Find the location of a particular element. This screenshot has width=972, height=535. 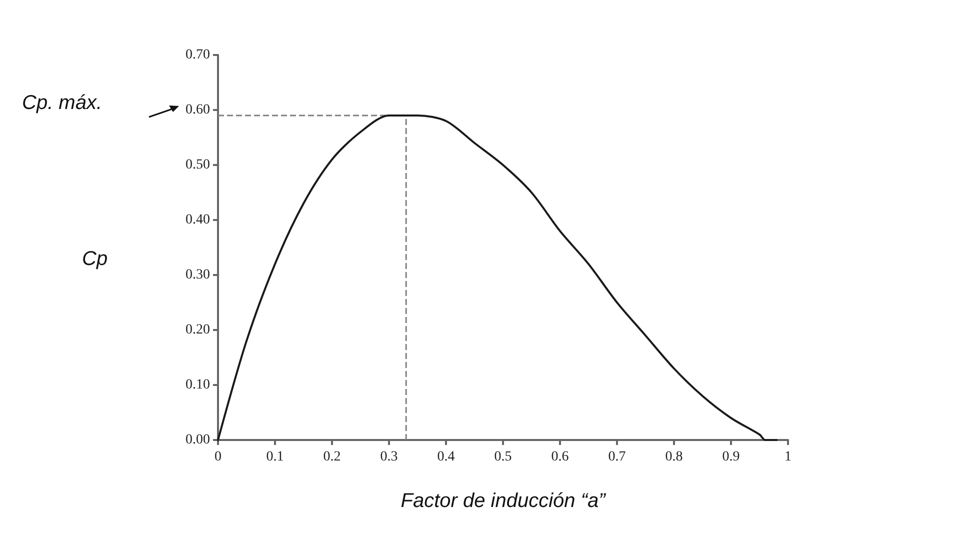

x-tick-label: 0.2 is located at coordinates (332, 457).